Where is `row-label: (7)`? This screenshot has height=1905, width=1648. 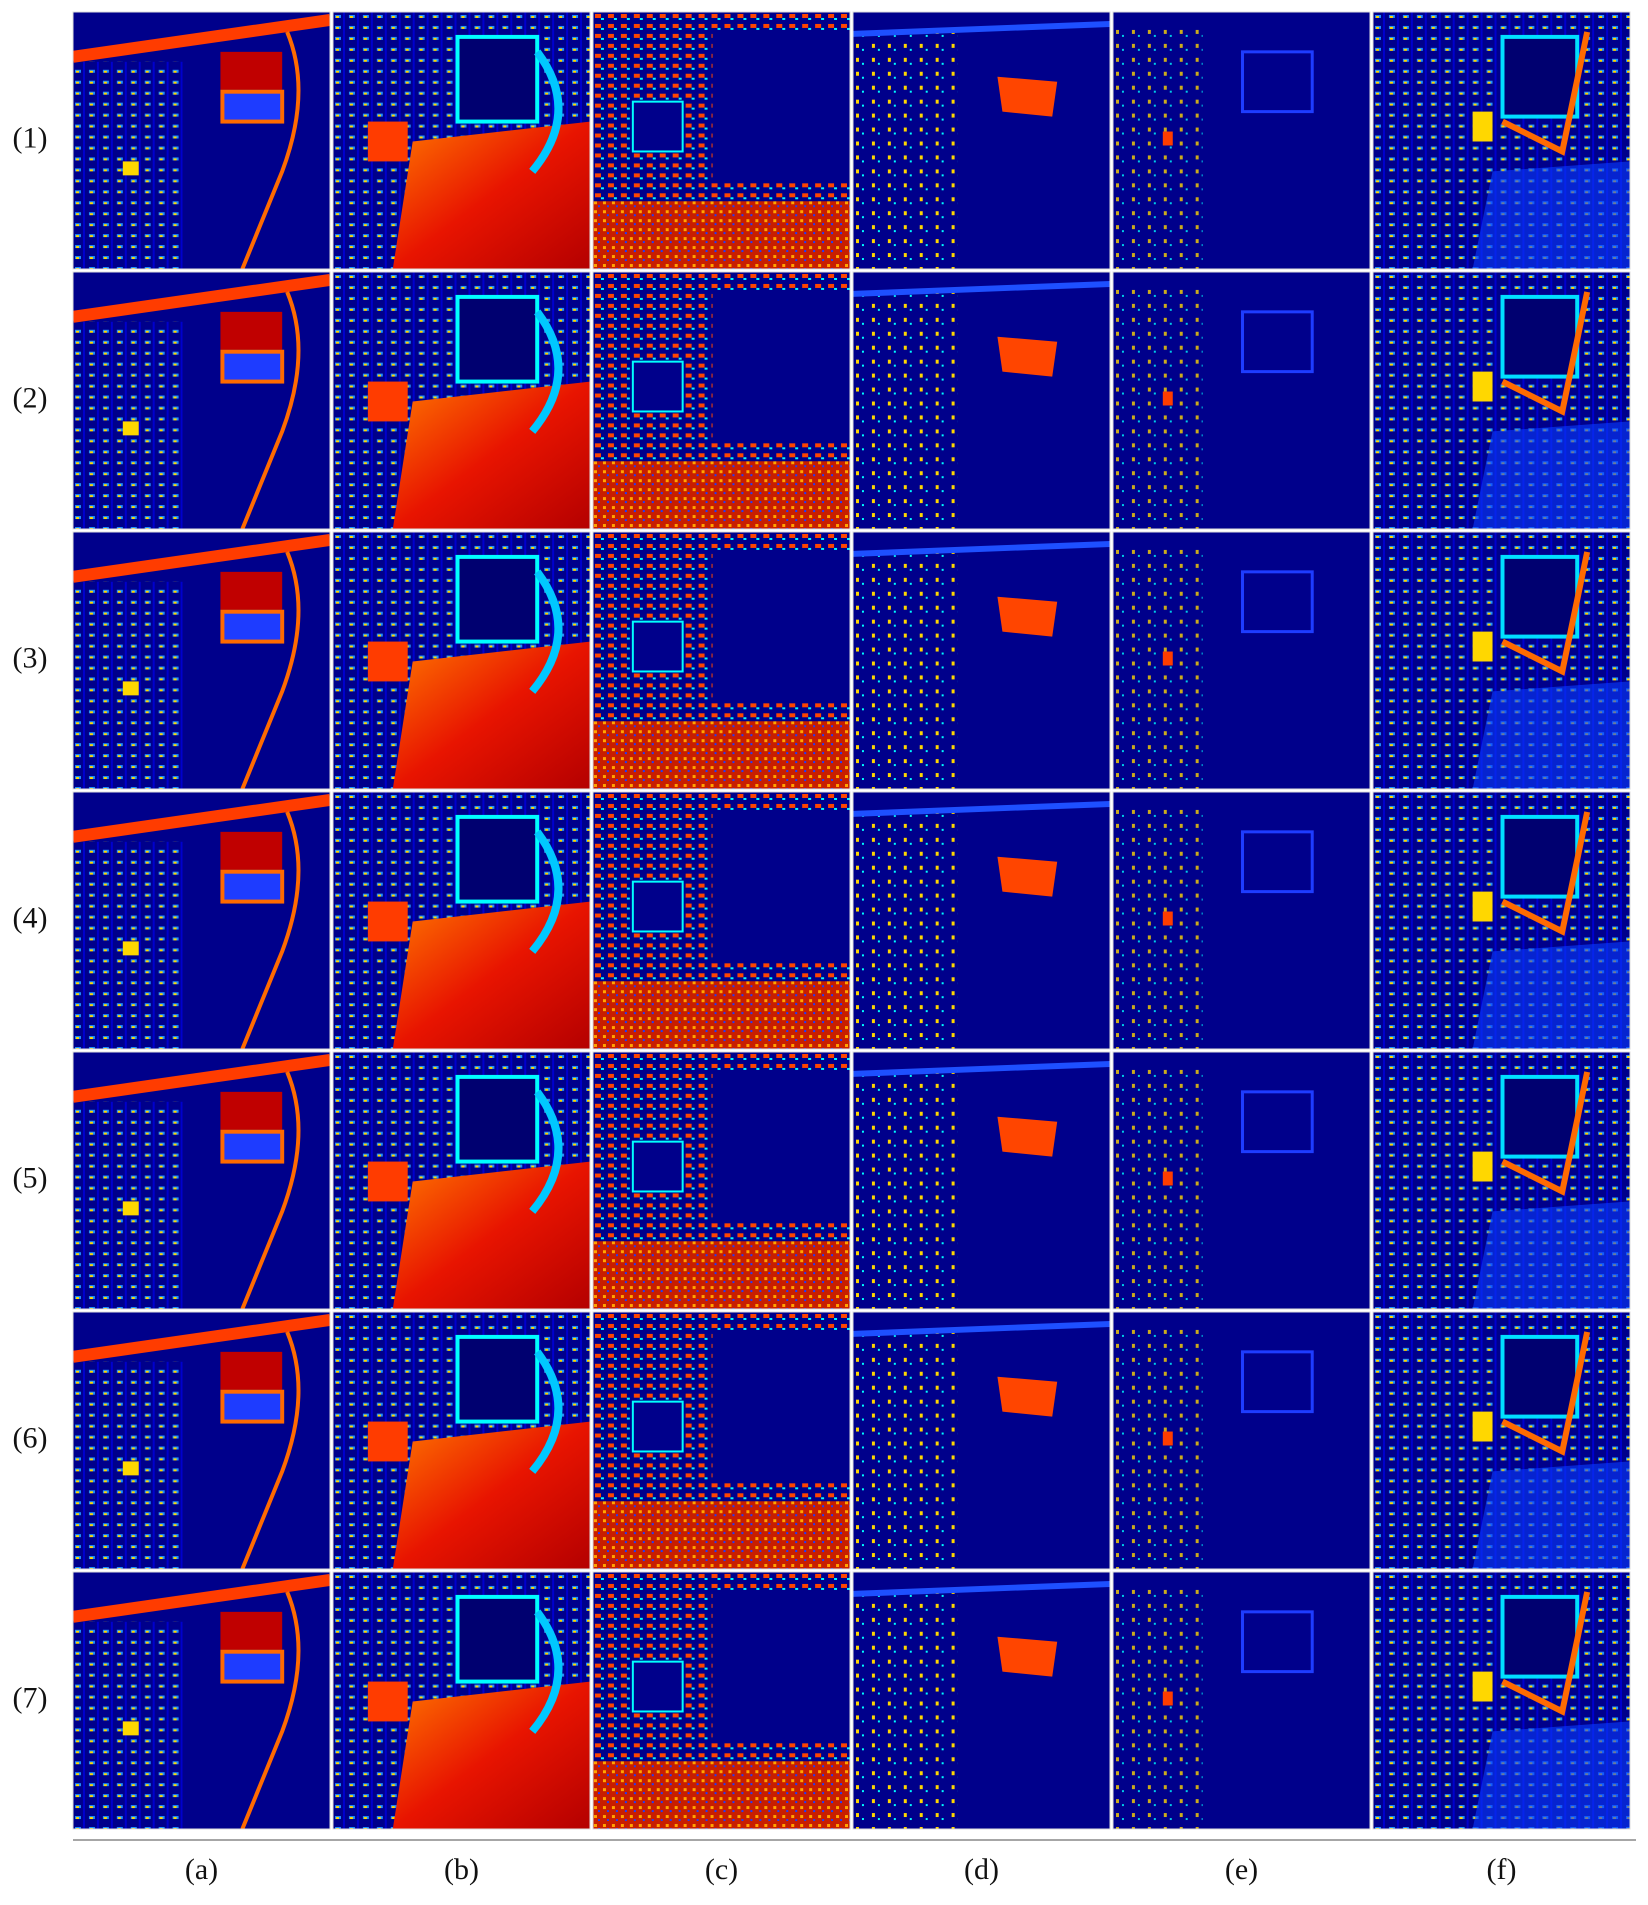 row-label: (7) is located at coordinates (30, 1697).